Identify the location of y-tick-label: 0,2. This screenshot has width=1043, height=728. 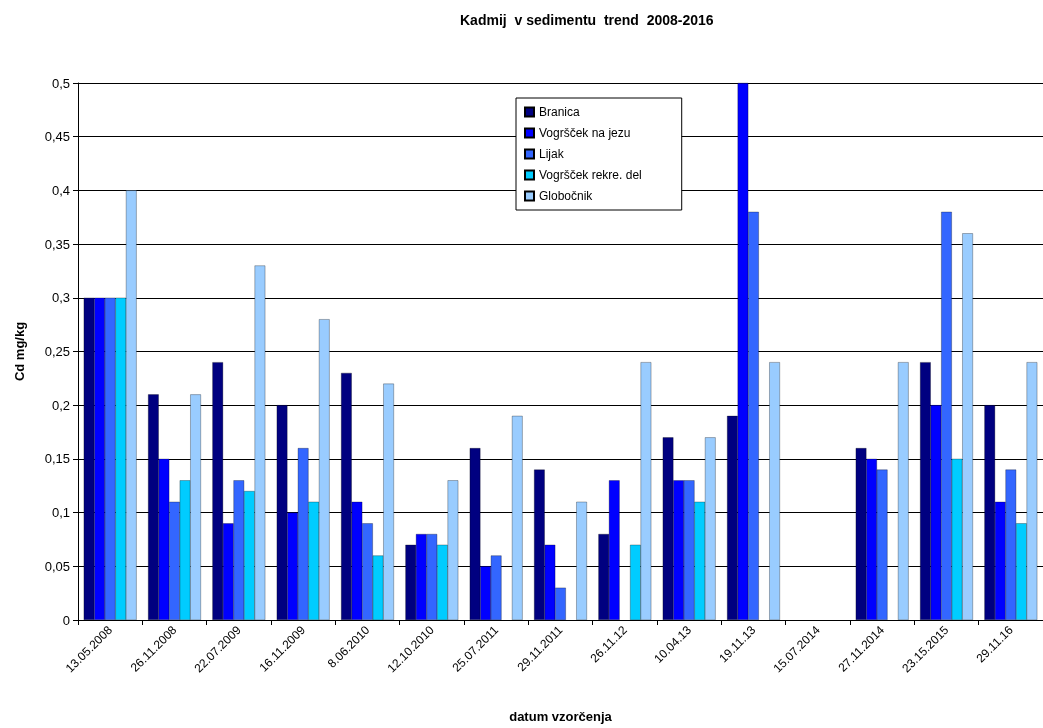
(60, 405).